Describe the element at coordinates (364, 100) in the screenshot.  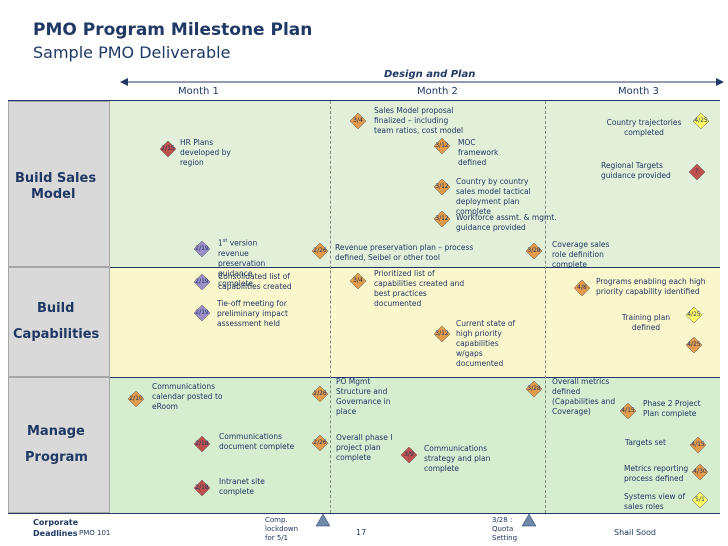
I see `header-divider` at that location.